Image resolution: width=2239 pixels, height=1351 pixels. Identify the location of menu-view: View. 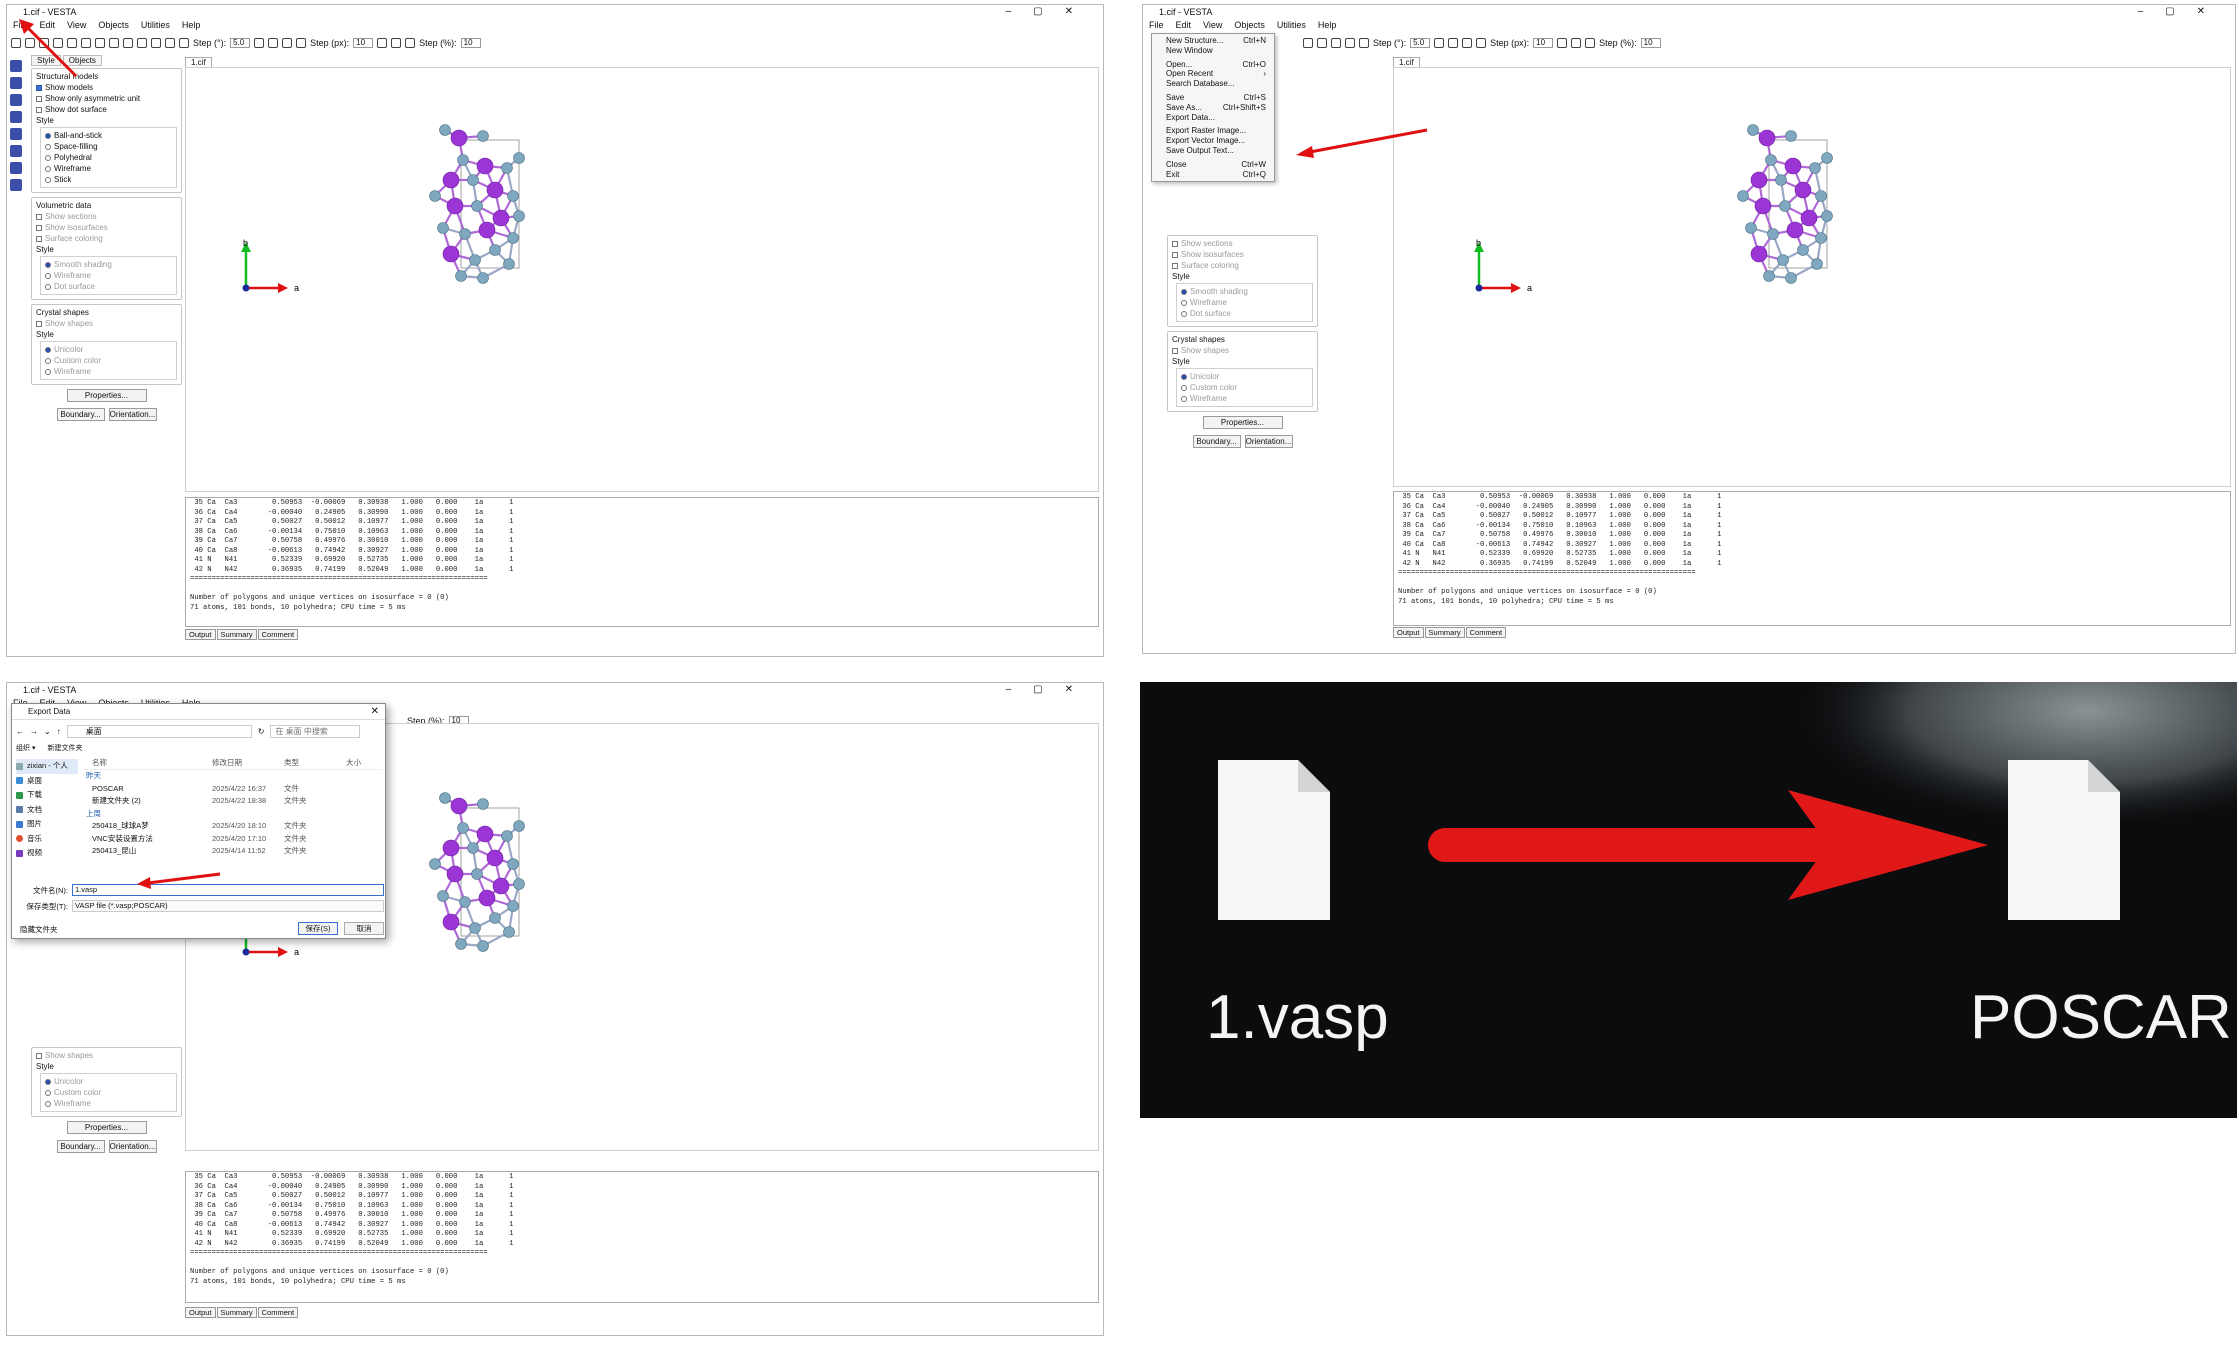
(77, 25).